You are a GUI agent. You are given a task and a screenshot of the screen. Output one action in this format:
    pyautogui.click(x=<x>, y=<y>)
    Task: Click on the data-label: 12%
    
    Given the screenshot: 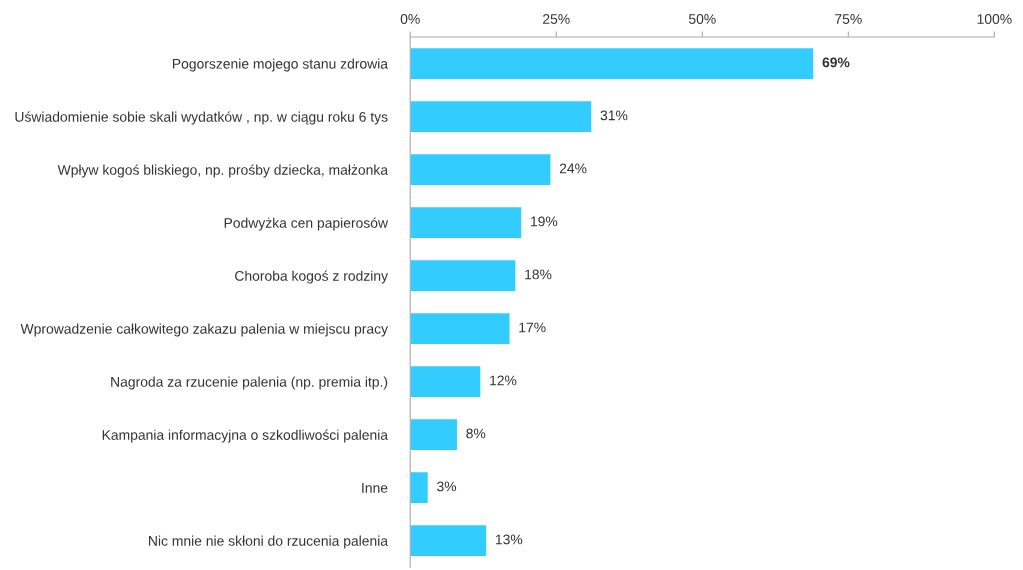 What is the action you would take?
    pyautogui.click(x=503, y=380)
    